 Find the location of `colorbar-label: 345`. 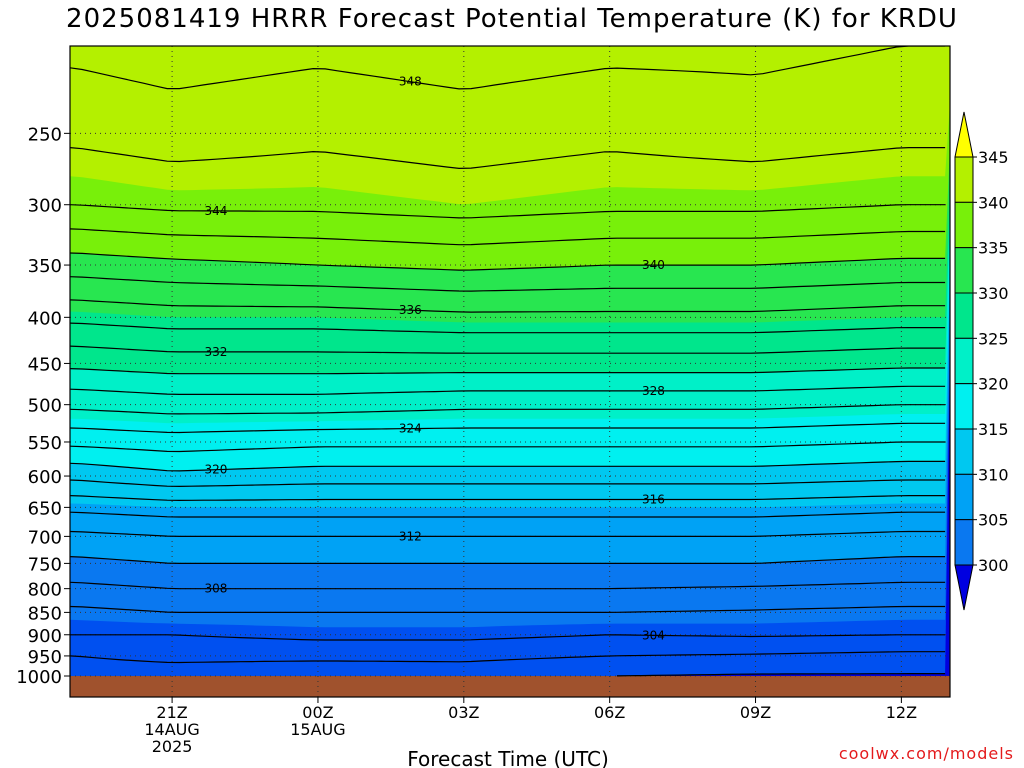

colorbar-label: 345 is located at coordinates (993, 157).